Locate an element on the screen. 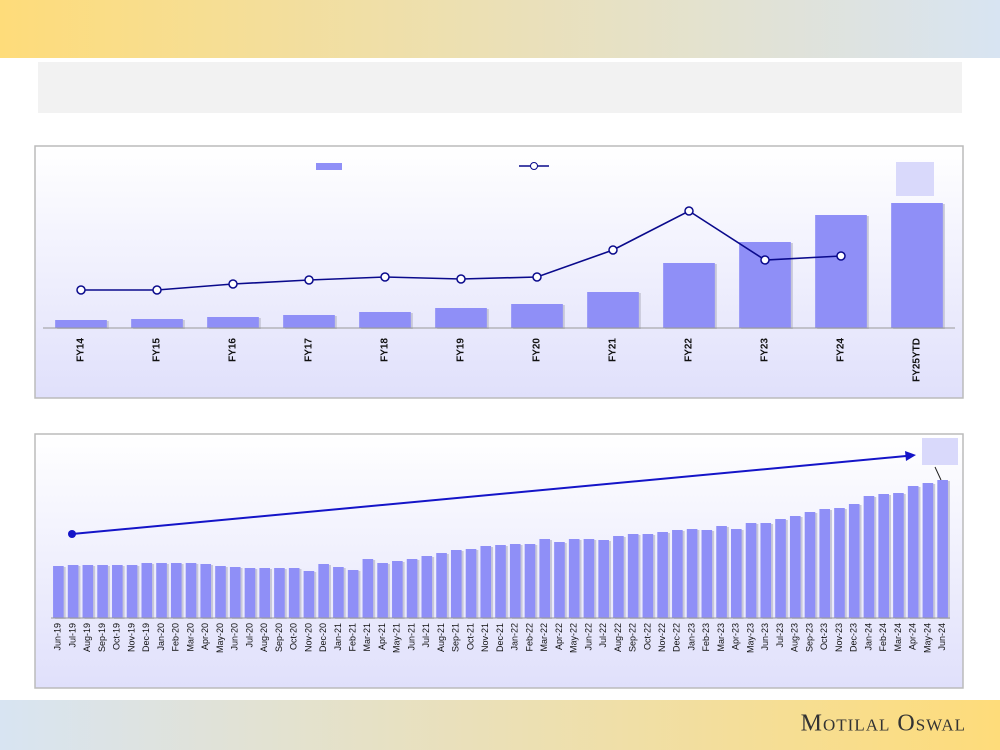 The image size is (1000, 750). trend-arrow is located at coordinates (489, 495).